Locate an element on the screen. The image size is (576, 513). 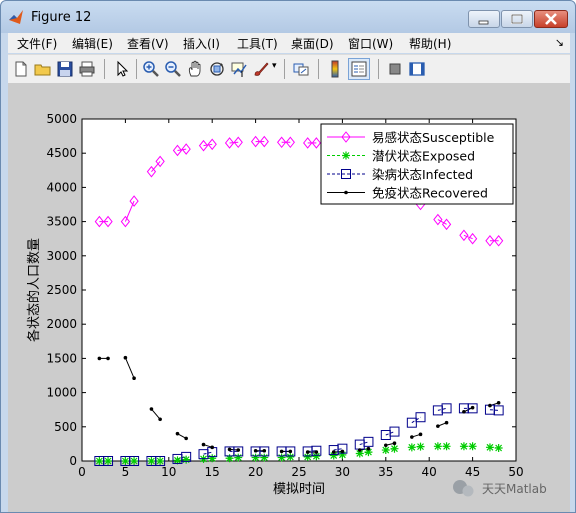
x-tick-label: 30 is located at coordinates (342, 472).